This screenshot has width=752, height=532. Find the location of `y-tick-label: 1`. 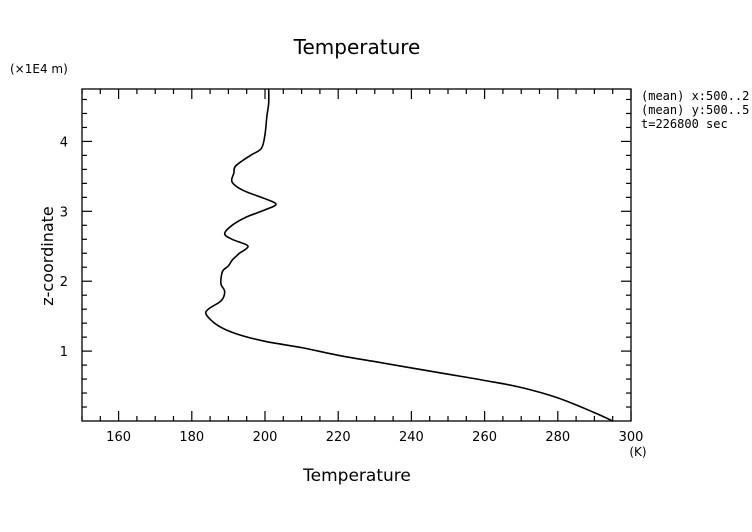

y-tick-label: 1 is located at coordinates (64, 352).